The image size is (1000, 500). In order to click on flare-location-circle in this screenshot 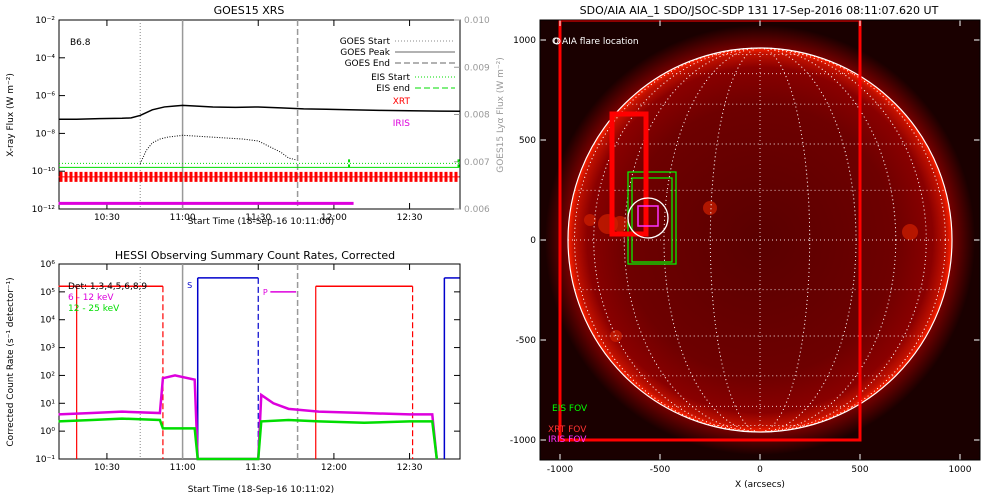, I will do `click(648, 218)`.